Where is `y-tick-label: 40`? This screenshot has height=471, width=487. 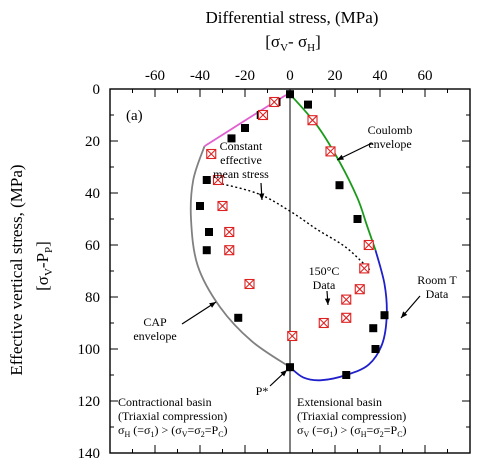 y-tick-label: 40 is located at coordinates (92, 194).